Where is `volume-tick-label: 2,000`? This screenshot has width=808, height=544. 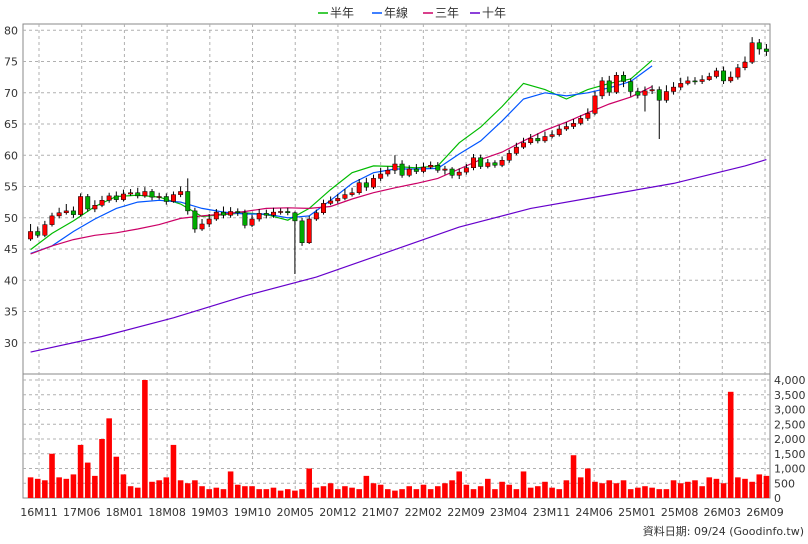 volume-tick-label: 2,000 is located at coordinates (790, 439).